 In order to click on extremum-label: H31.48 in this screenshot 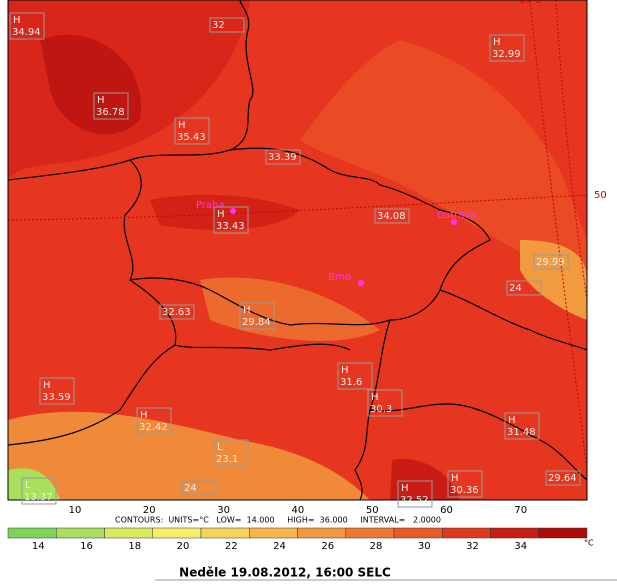, I will do `click(522, 426)`.